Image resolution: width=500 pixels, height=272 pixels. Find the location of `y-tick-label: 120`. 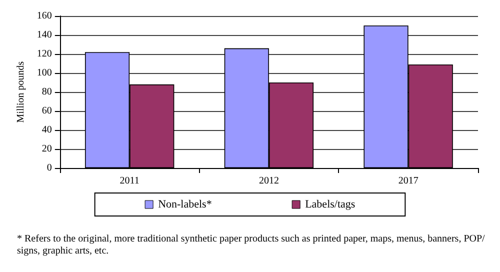

y-tick-label: 120 is located at coordinates (44, 54).